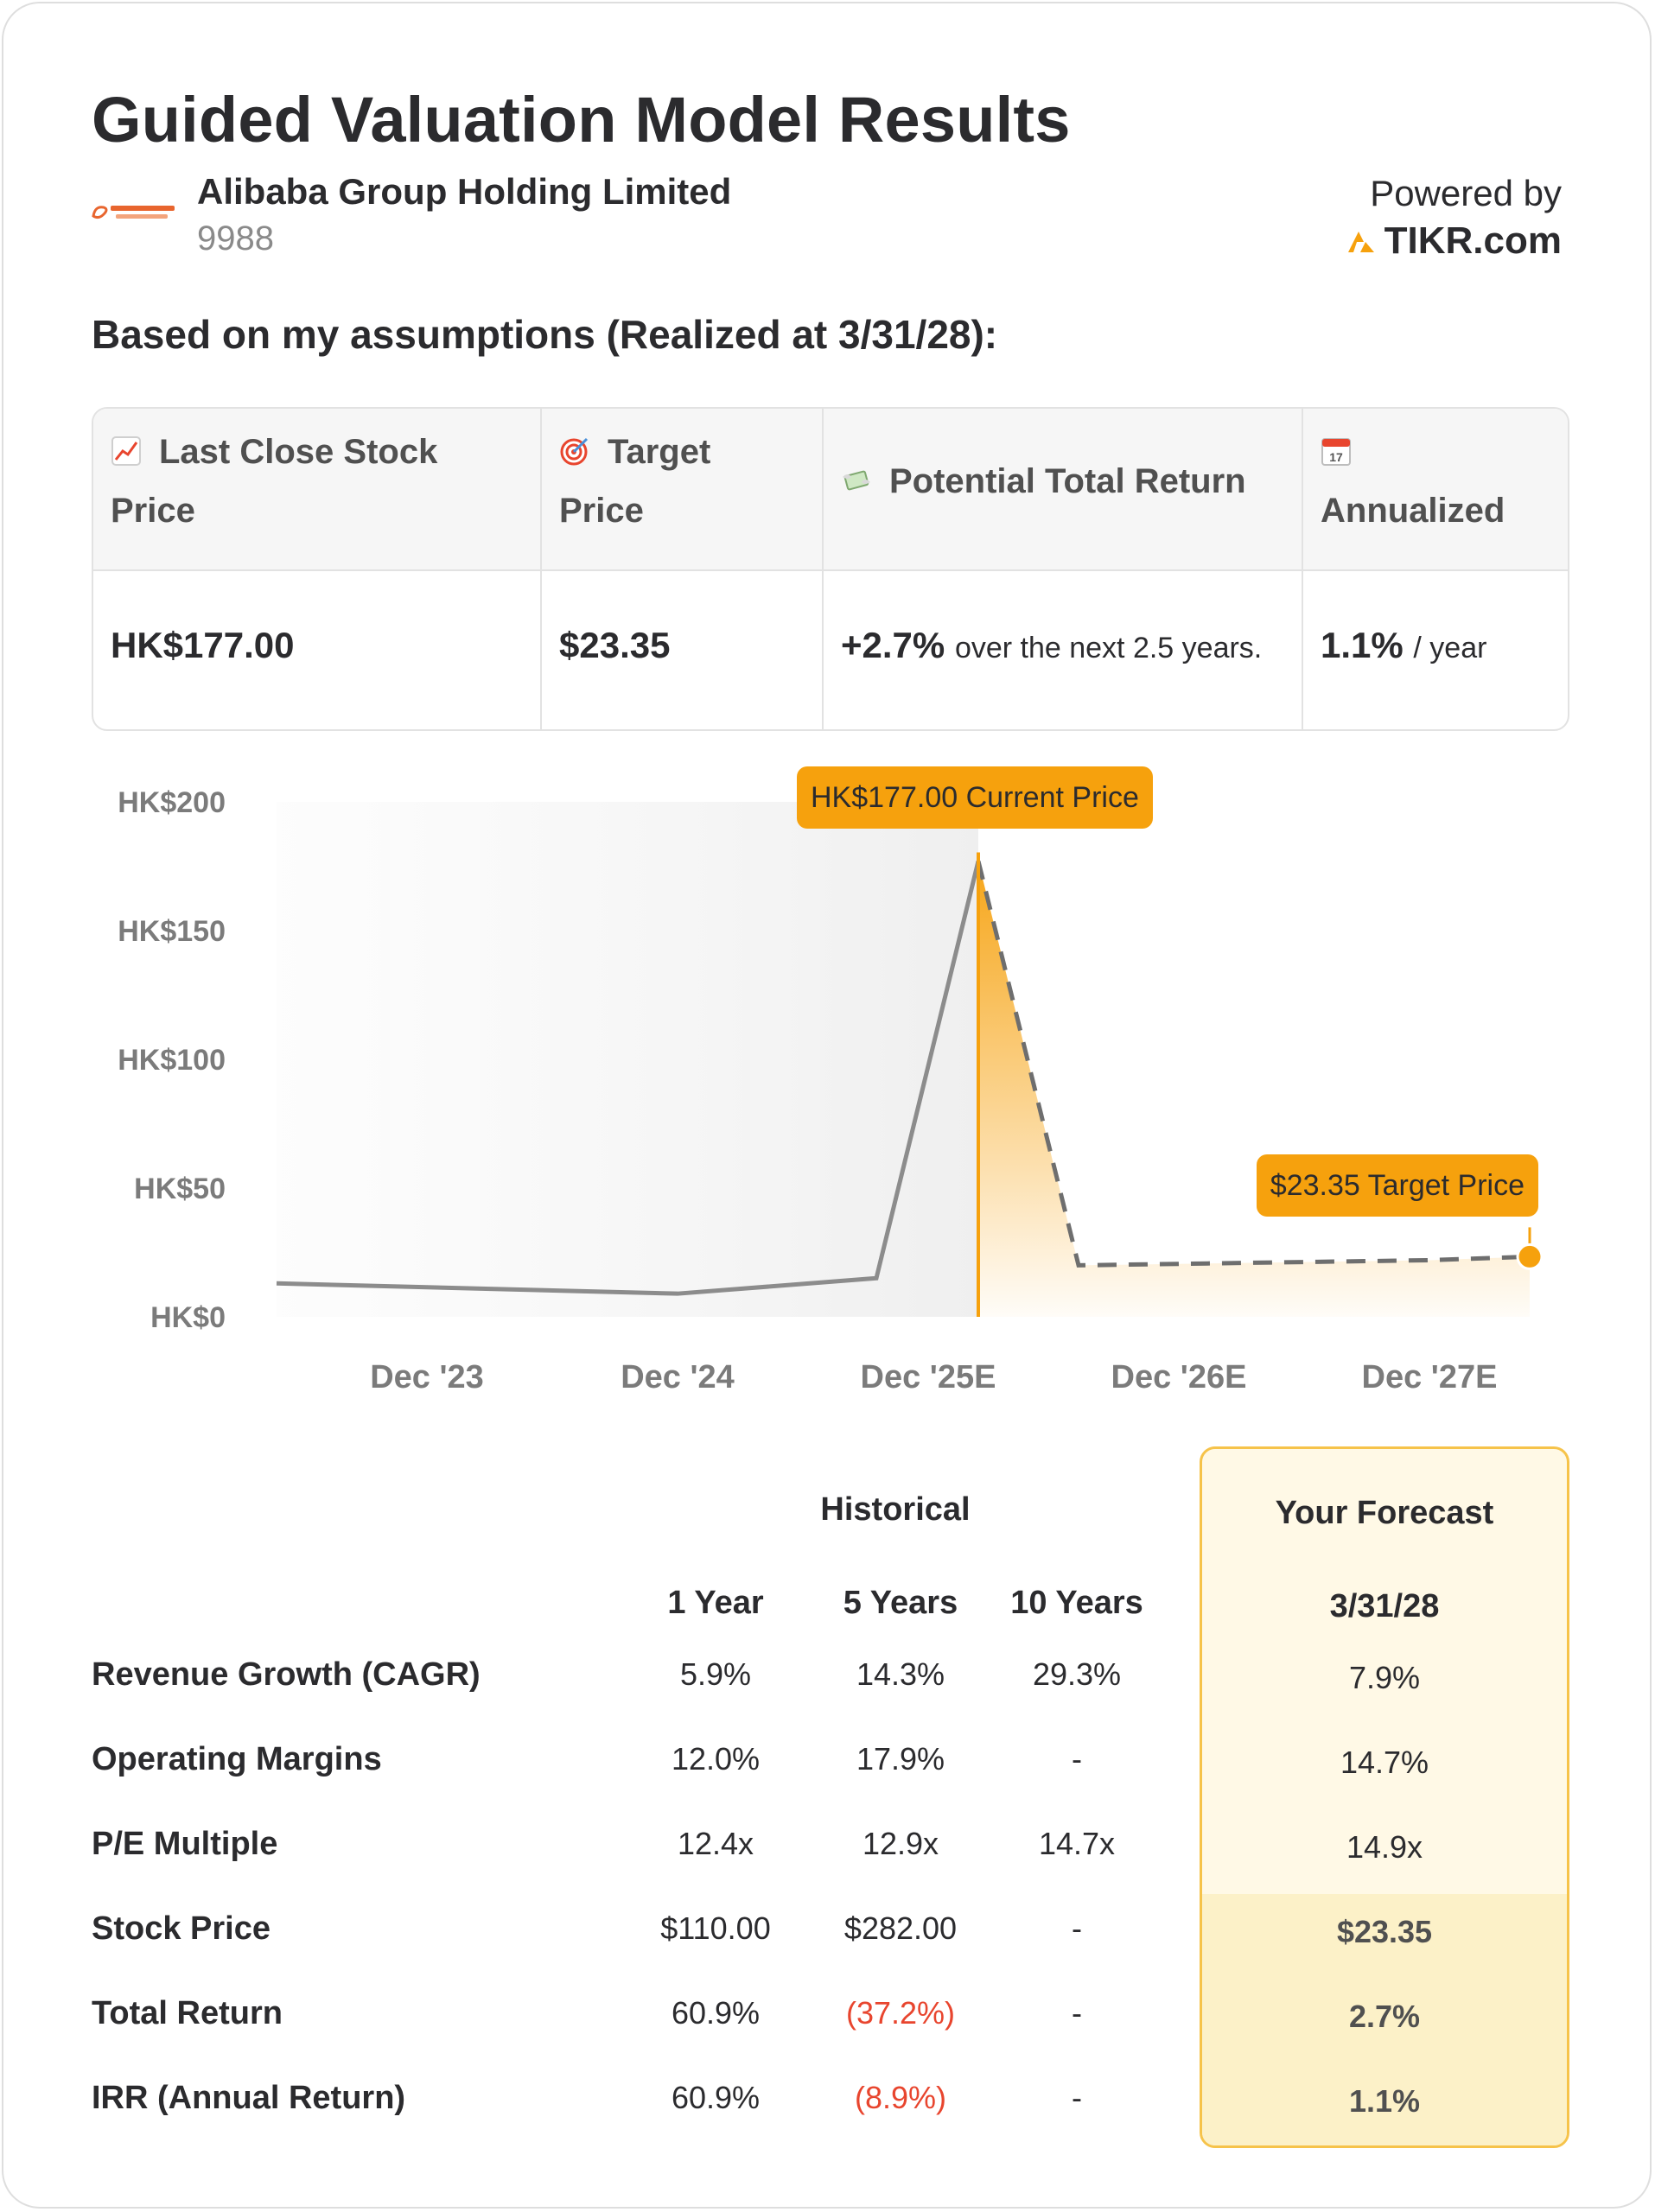 This screenshot has width=1655, height=2212. What do you see at coordinates (635, 481) in the screenshot?
I see `summary-header-target: Target Price` at bounding box center [635, 481].